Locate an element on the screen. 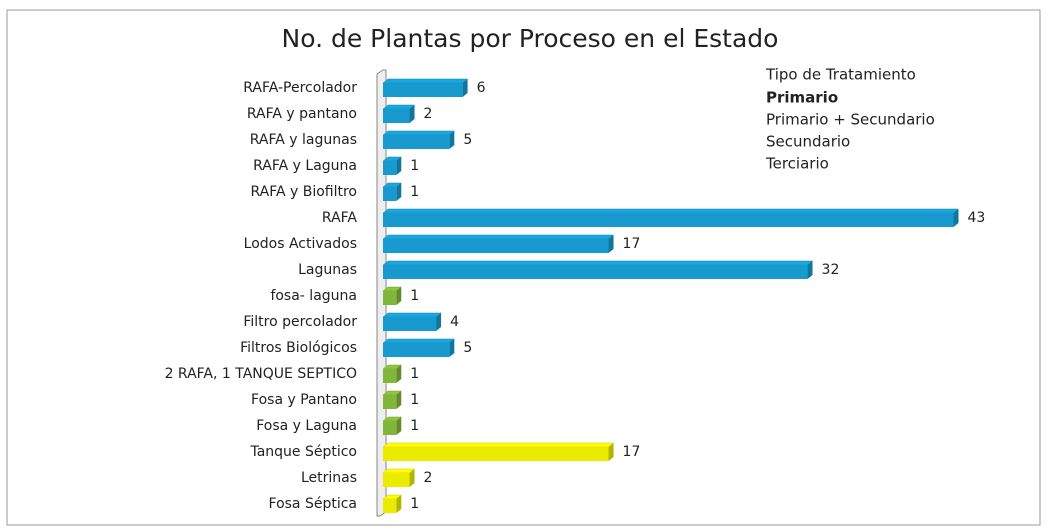 The width and height of the screenshot is (1049, 531). y-tick-label: fosa- laguna is located at coordinates (313, 296).